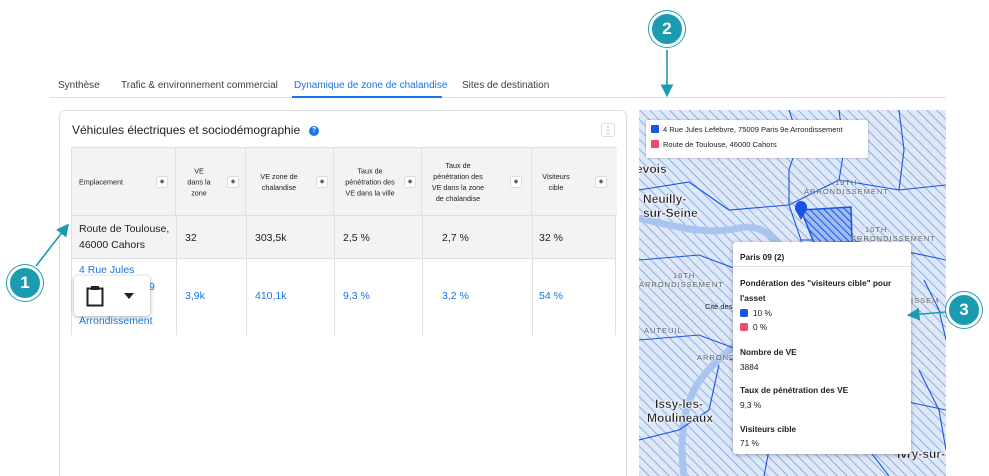  What do you see at coordinates (653, 169) in the screenshot?
I see `map-label: evois` at bounding box center [653, 169].